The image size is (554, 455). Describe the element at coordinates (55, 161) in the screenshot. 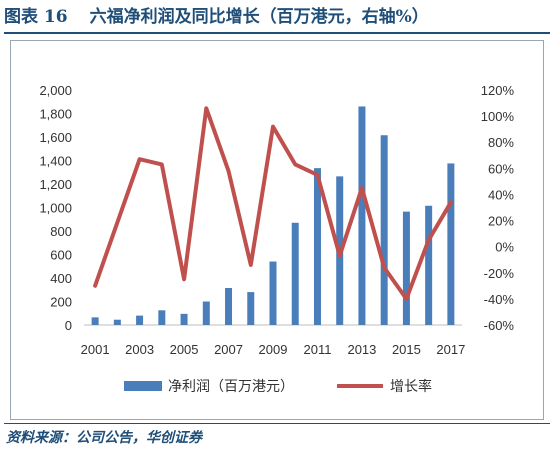

I see `y-left-tick-label: 1,400` at that location.